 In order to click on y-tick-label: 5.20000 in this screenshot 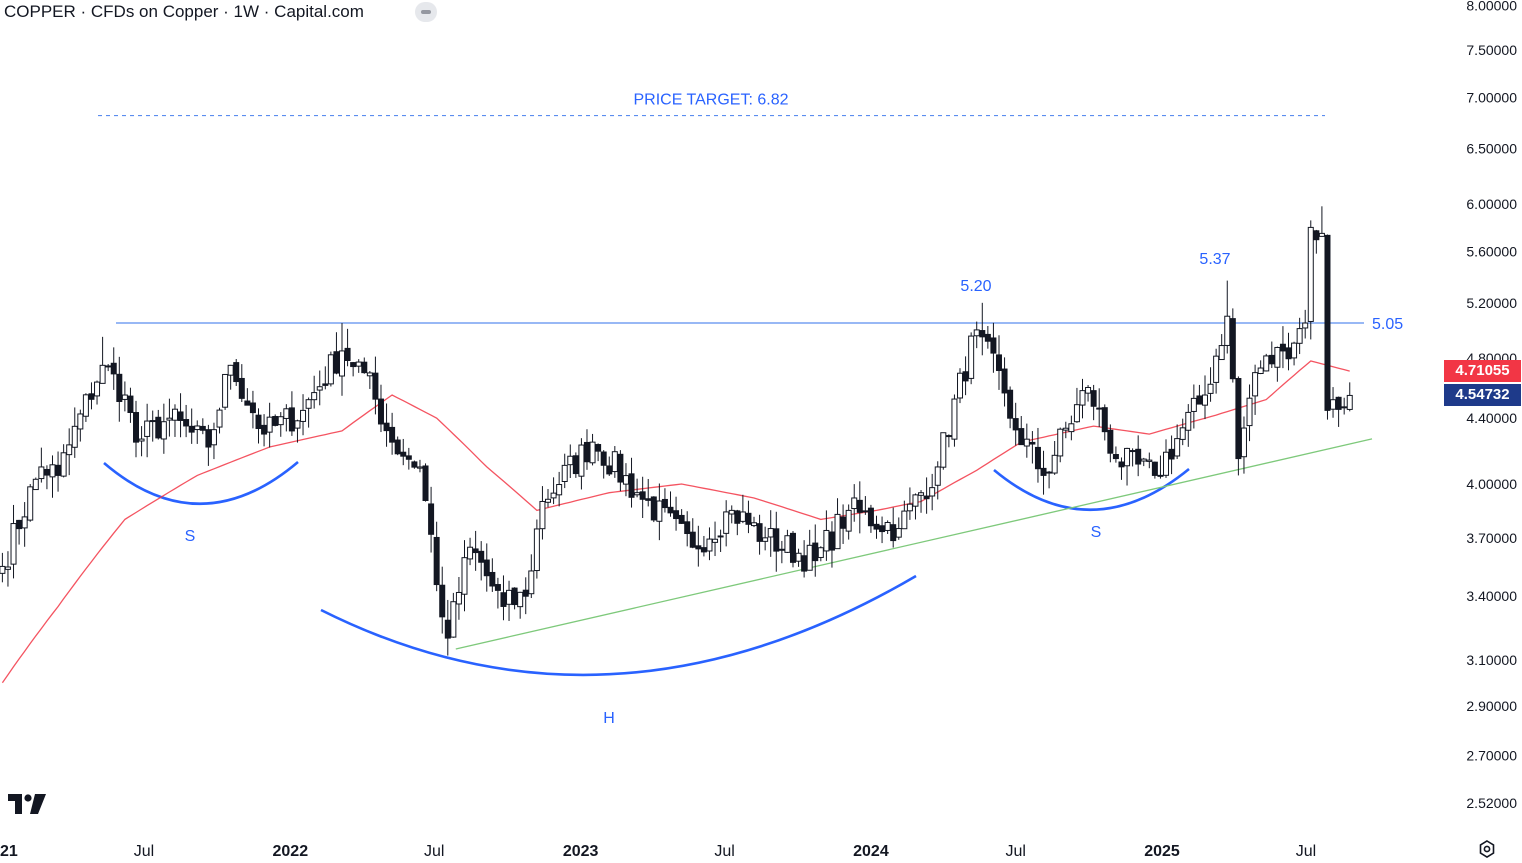, I will do `click(1491, 303)`.